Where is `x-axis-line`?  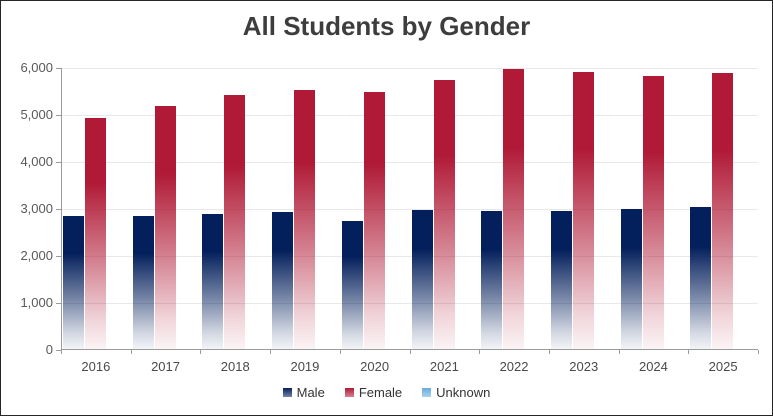 x-axis-line is located at coordinates (409, 349).